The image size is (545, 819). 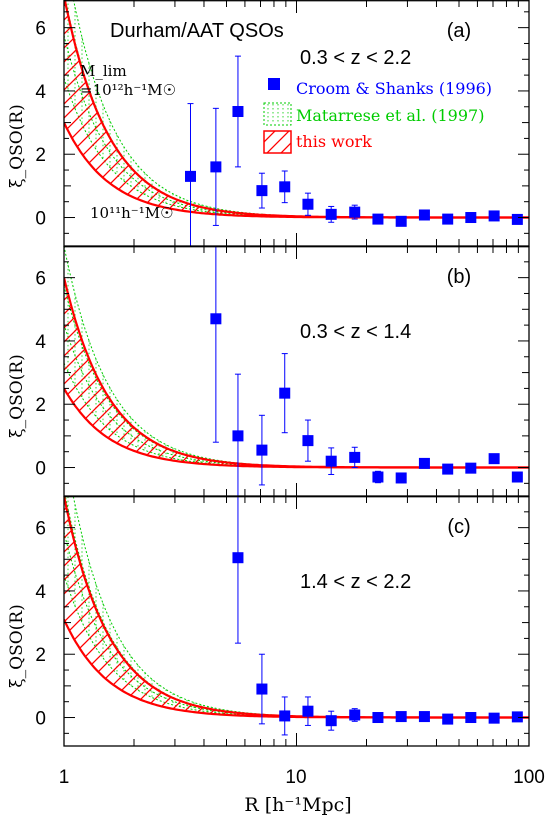 I want to click on legend-label-croom: Croom & Shanks (1996), so click(x=394, y=88).